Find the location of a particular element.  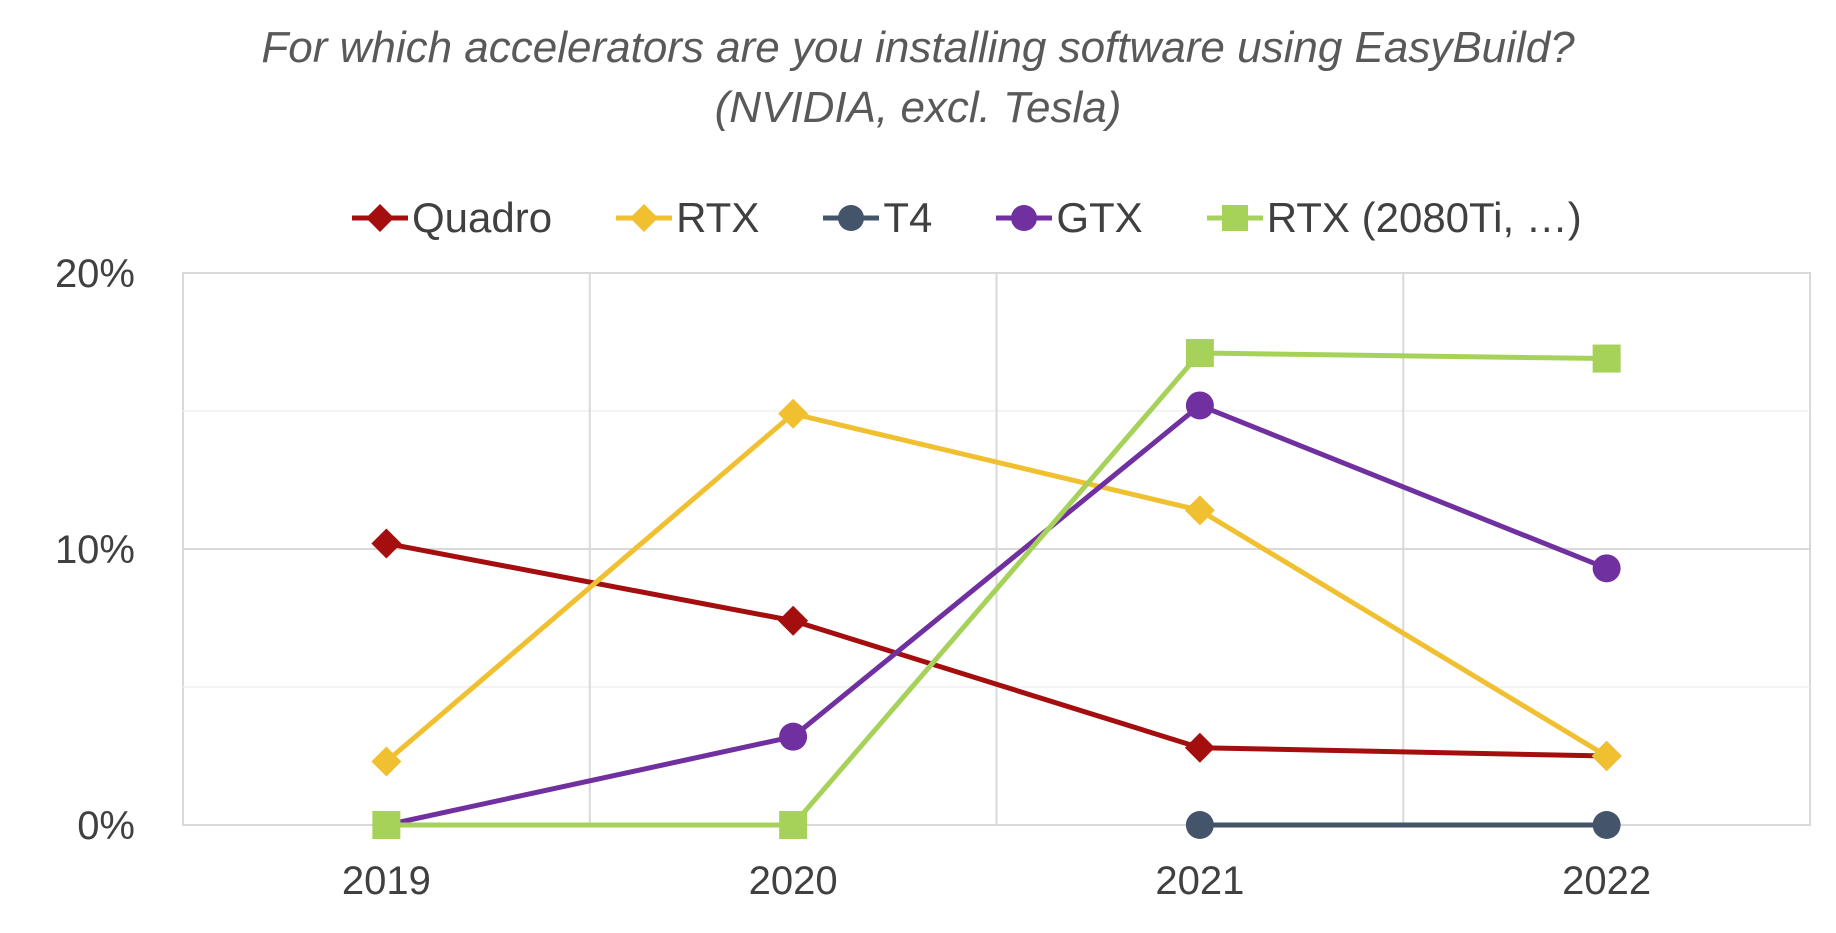

legend-item: RTX is located at coordinates (686, 218).